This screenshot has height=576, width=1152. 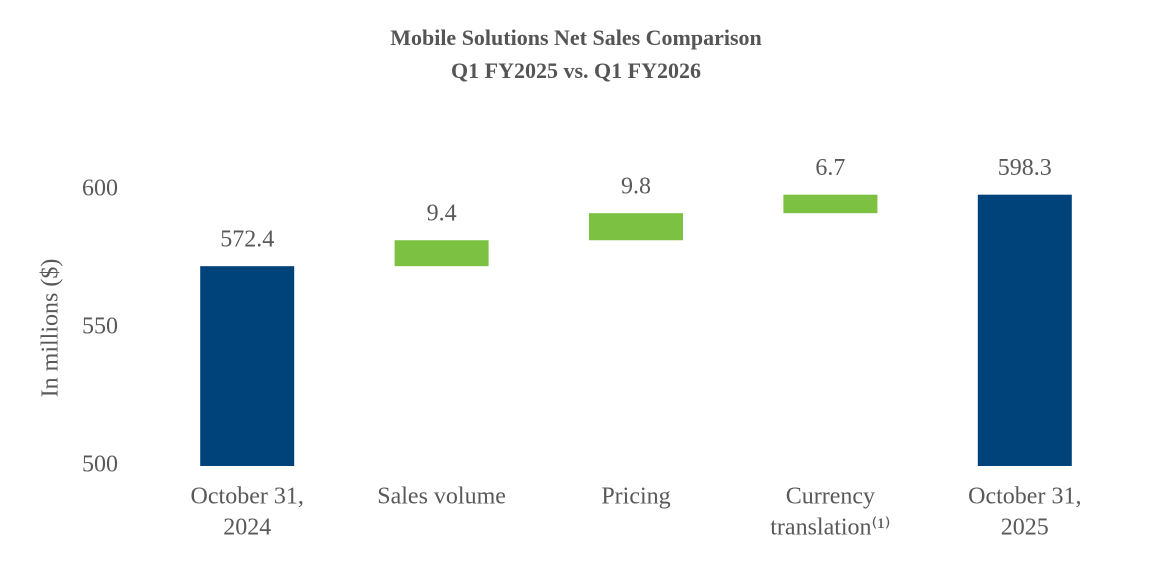 What do you see at coordinates (100, 465) in the screenshot?
I see `y-tick-label: 500` at bounding box center [100, 465].